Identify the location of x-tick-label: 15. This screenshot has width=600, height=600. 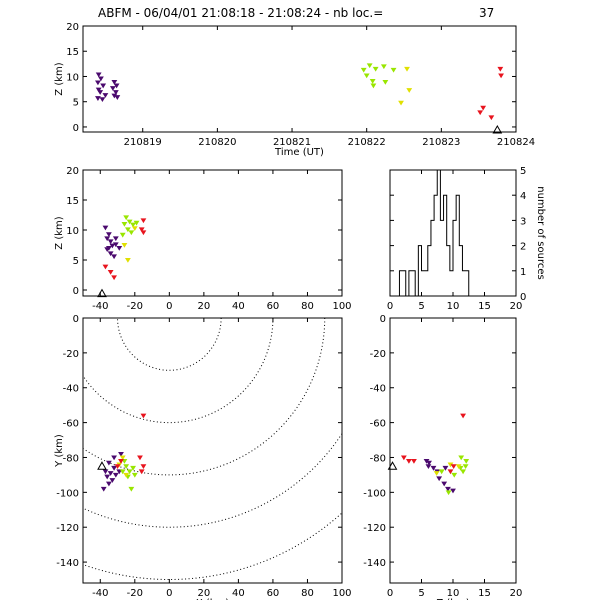
(484, 306).